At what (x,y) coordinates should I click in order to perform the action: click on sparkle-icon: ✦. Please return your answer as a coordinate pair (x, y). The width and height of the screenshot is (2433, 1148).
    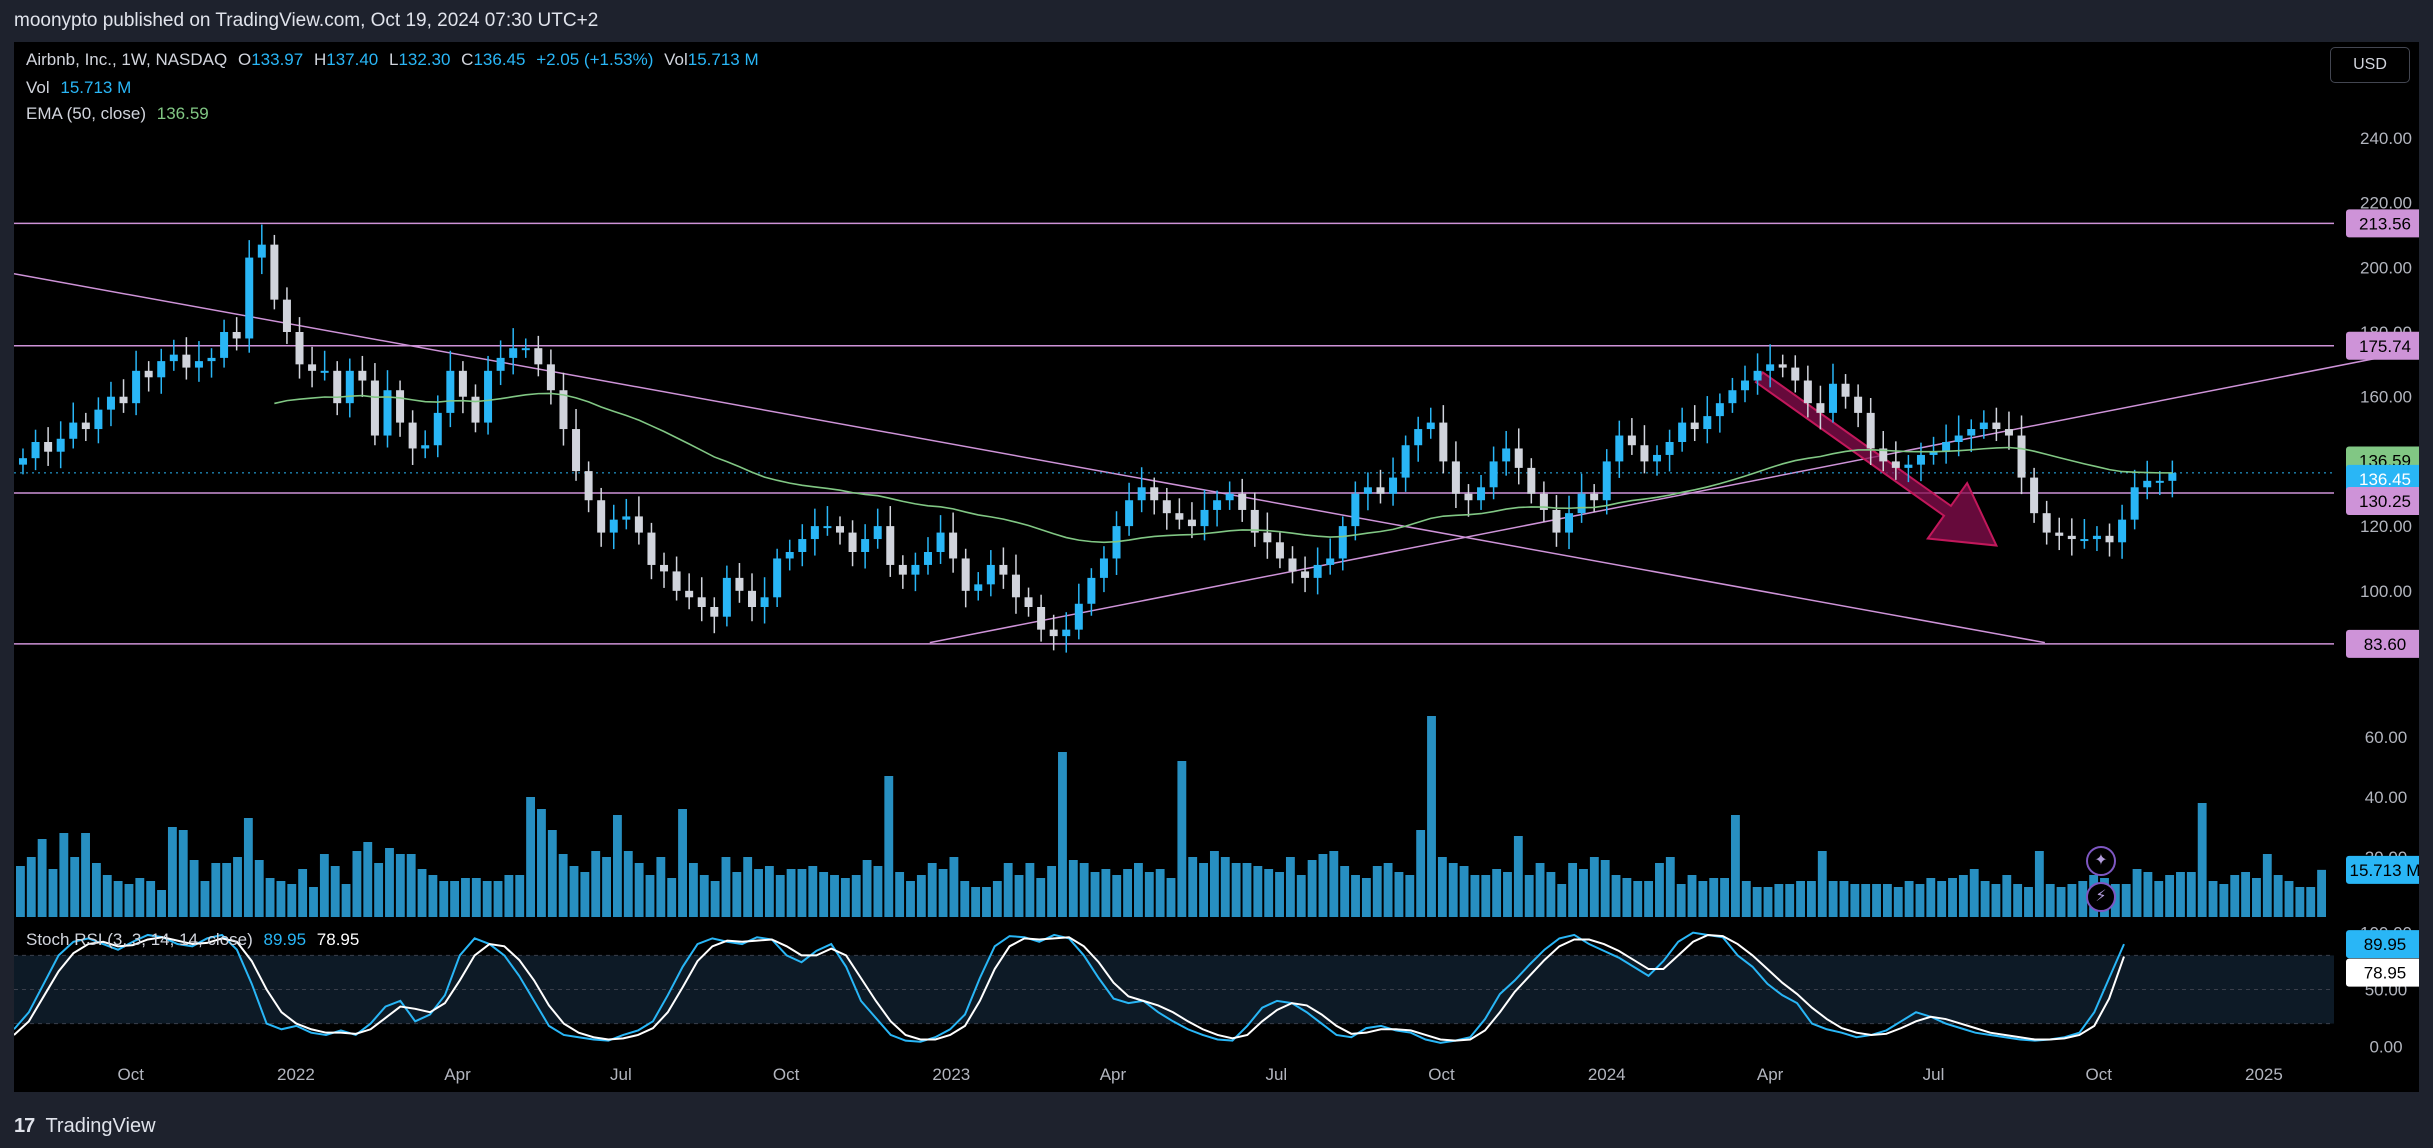
    Looking at the image, I should click on (2101, 861).